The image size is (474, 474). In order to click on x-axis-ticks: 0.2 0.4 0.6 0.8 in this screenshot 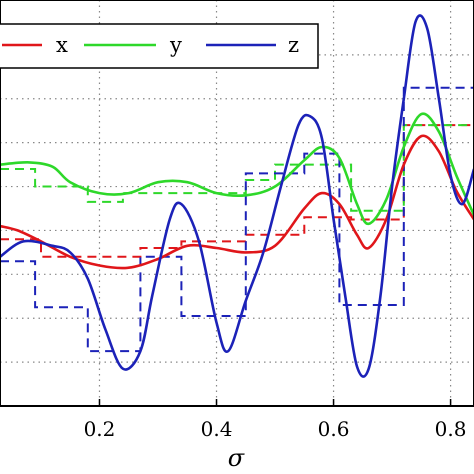, I will do `click(275, 420)`.